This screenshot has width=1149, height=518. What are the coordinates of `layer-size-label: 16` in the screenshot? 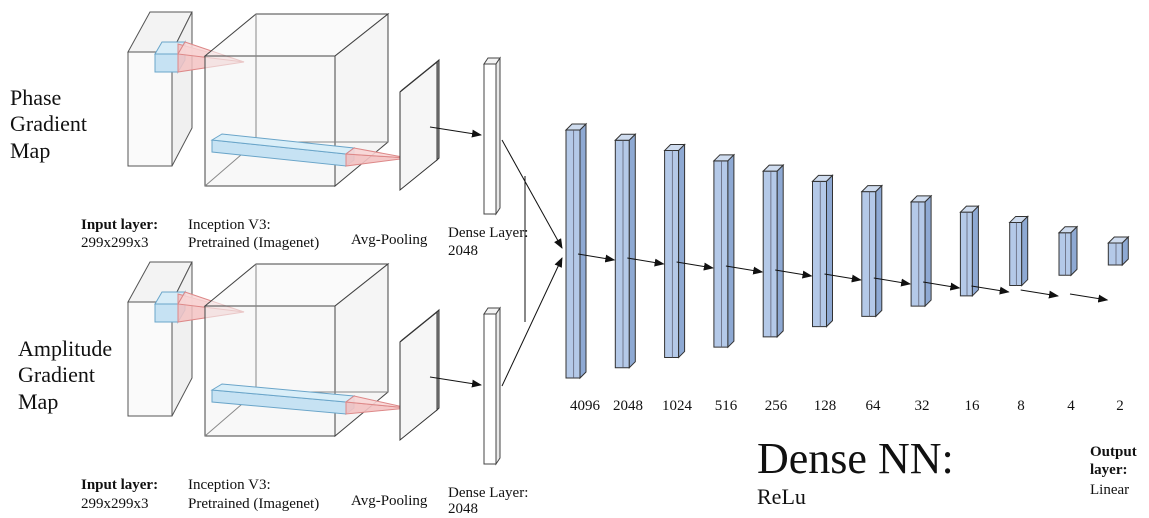 It's located at (972, 406).